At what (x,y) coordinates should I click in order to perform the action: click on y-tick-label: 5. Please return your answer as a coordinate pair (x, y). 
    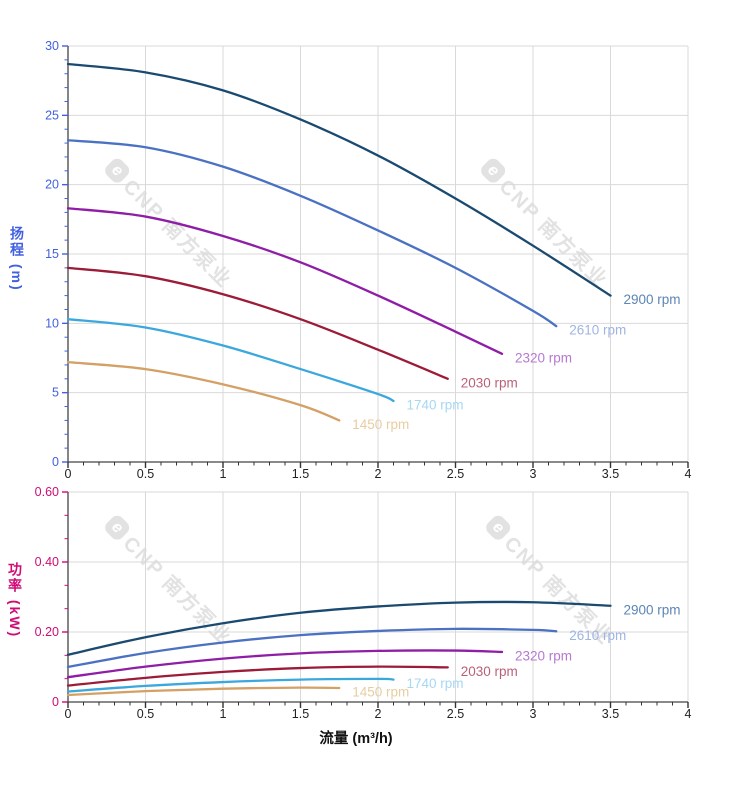
    Looking at the image, I should click on (55, 393).